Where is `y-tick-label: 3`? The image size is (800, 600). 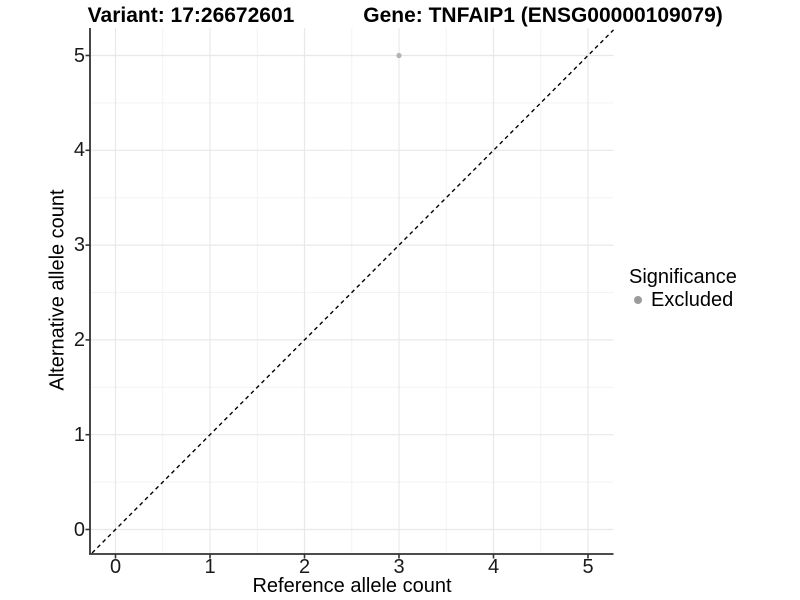
y-tick-label: 3 is located at coordinates (79, 245).